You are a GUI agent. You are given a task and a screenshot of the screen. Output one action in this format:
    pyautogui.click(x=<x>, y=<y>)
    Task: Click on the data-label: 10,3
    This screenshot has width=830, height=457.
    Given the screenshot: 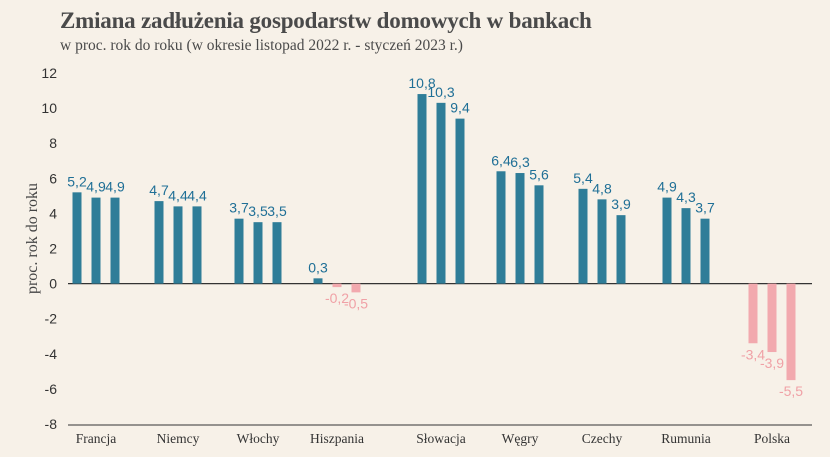 What is the action you would take?
    pyautogui.click(x=440, y=92)
    